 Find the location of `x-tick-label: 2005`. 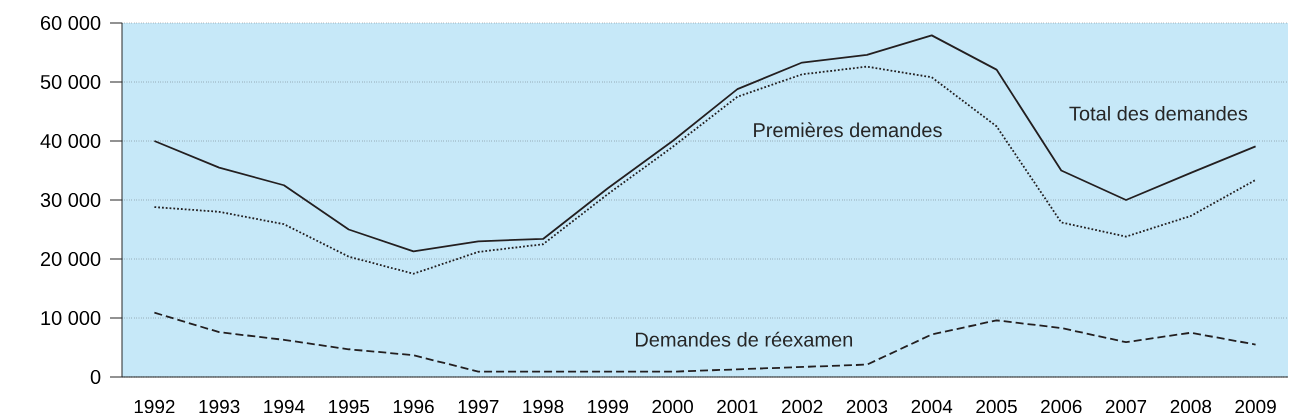

x-tick-label: 2005 is located at coordinates (996, 406).